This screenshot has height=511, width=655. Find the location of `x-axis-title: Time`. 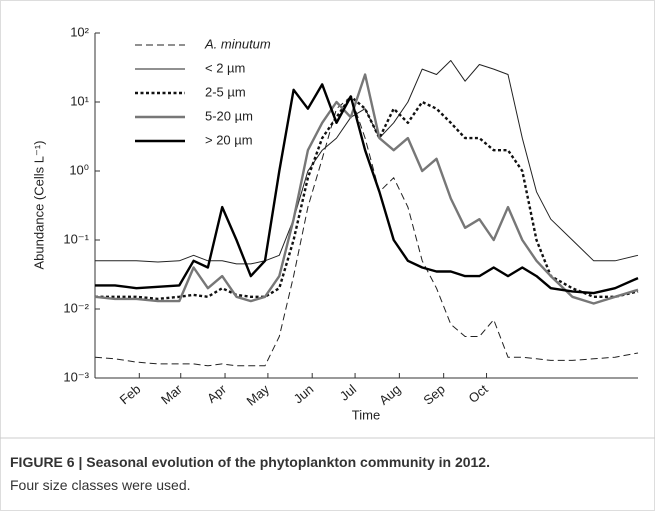

x-axis-title: Time is located at coordinates (366, 414).